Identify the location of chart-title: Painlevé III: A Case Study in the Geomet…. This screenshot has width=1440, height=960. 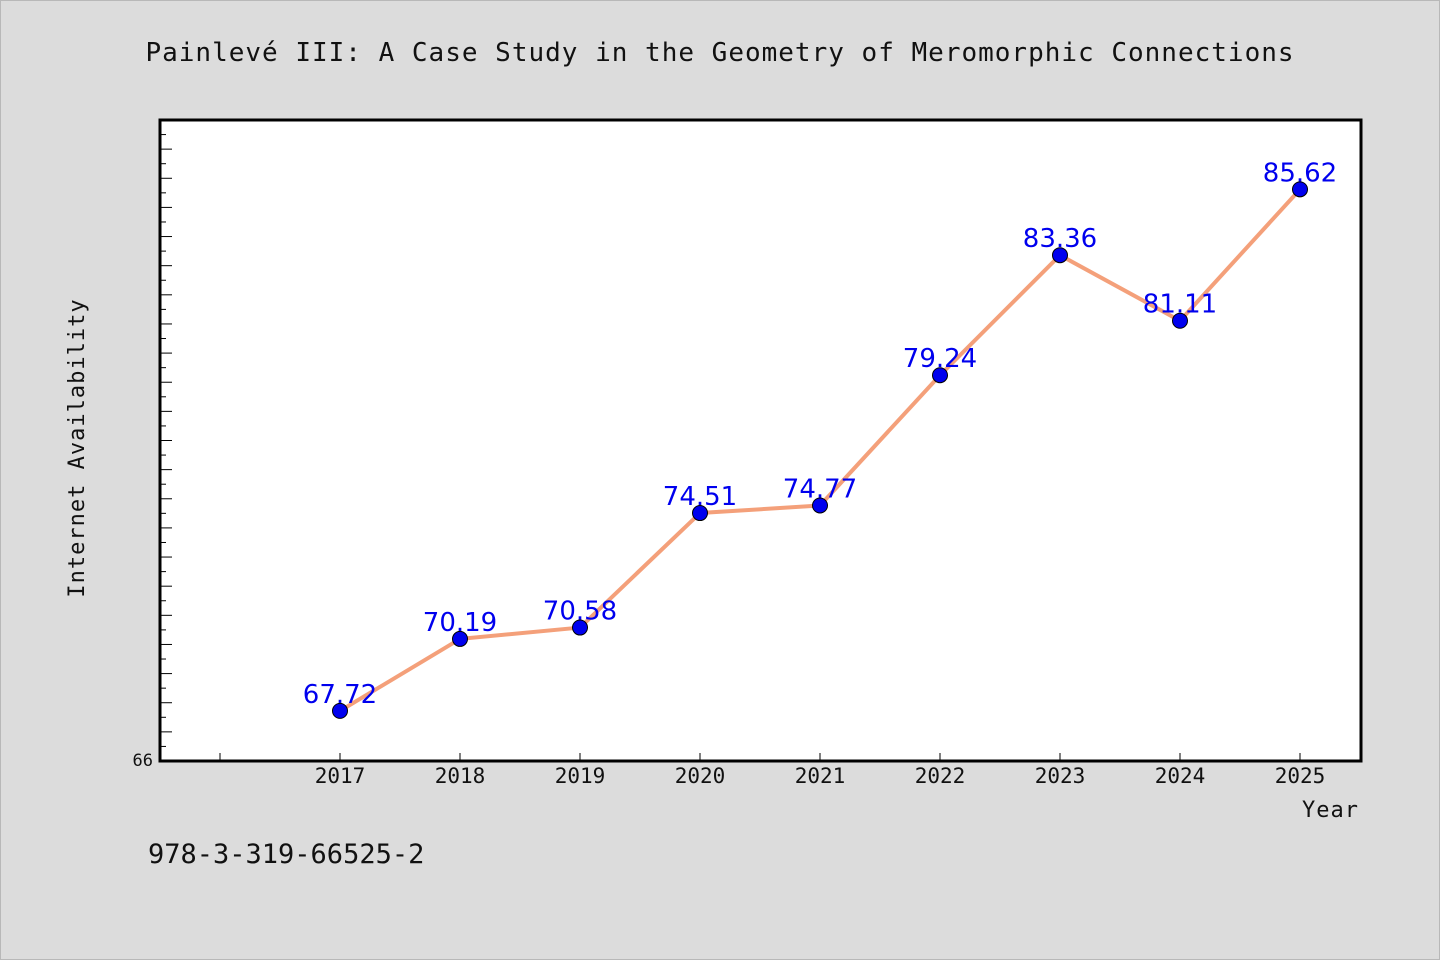
(719, 53).